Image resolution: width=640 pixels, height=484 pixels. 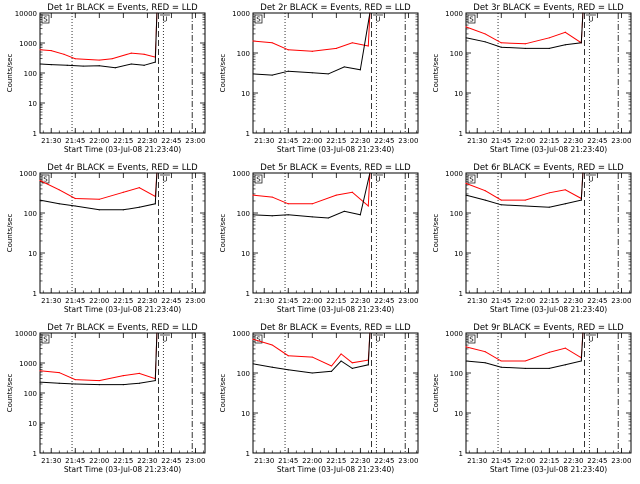 I want to click on chart-title: Det 6r BLACK = Events, RED = LLD, so click(x=548, y=168).